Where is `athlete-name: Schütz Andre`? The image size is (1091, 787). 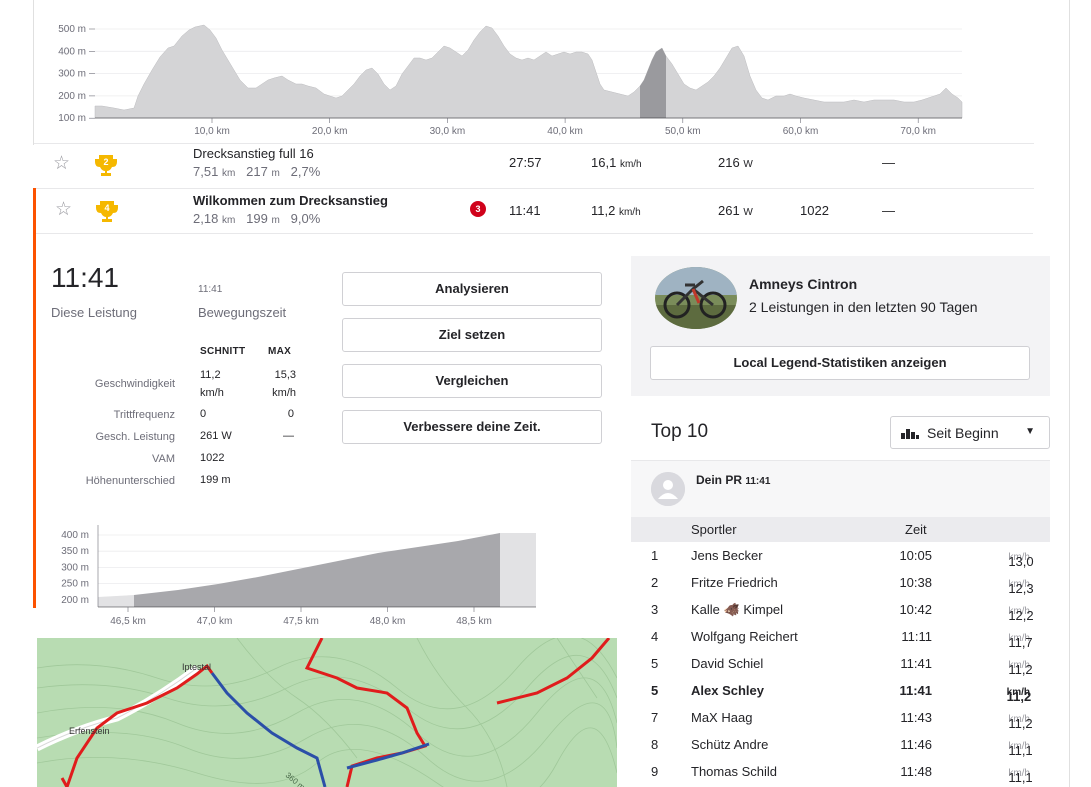 athlete-name: Schütz Andre is located at coordinates (730, 744).